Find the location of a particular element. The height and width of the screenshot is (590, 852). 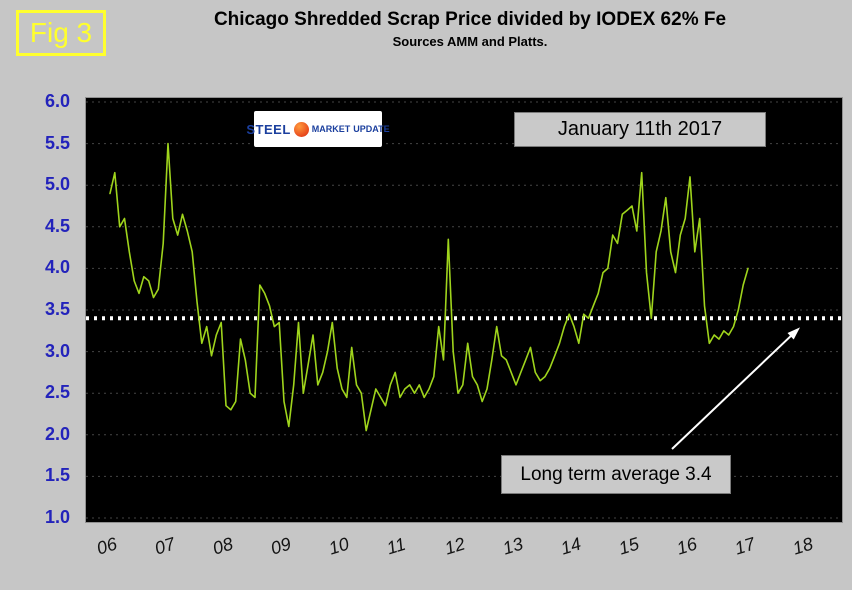

y-axis-label: 1.5 is located at coordinates (57, 475).